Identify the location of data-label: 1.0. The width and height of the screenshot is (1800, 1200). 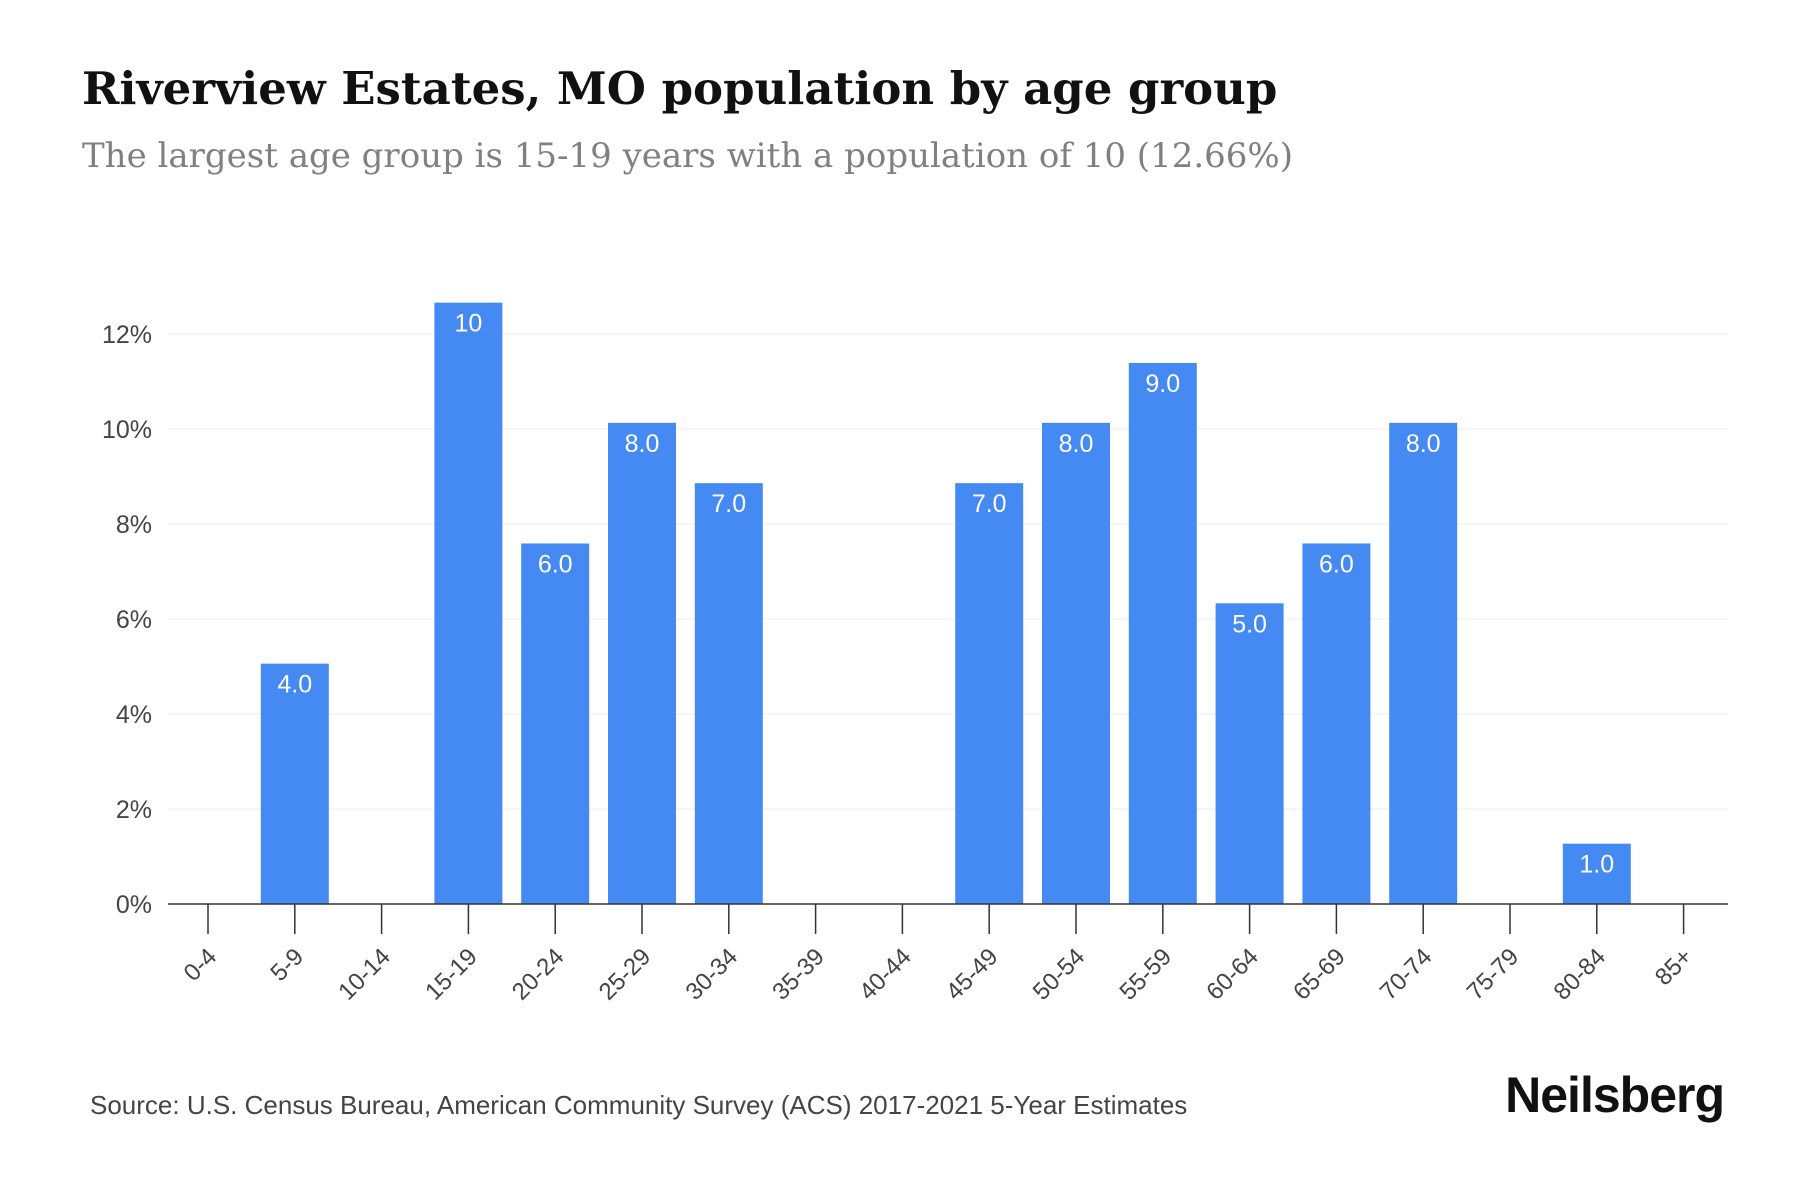
(1596, 865).